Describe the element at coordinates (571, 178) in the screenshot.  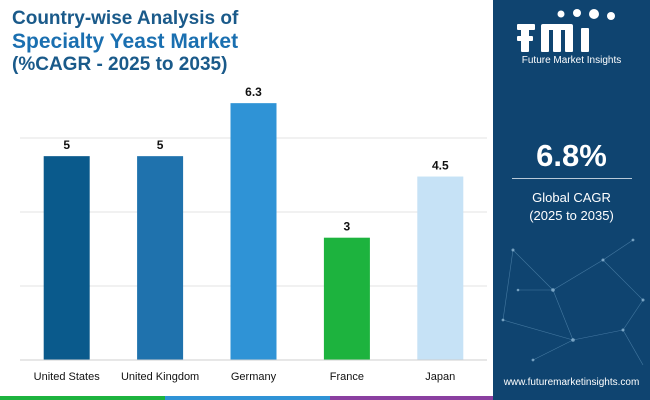
I see `separator` at that location.